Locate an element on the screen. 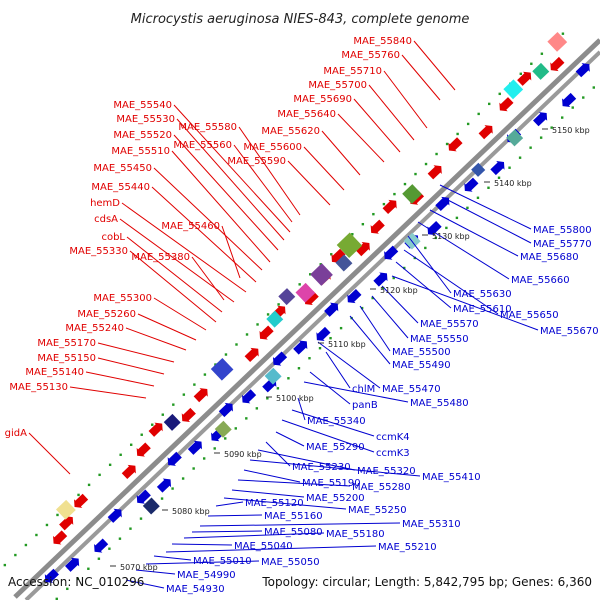 The height and width of the screenshot is (600, 600). gene-label-upper: MAE_55260 is located at coordinates (106, 314).